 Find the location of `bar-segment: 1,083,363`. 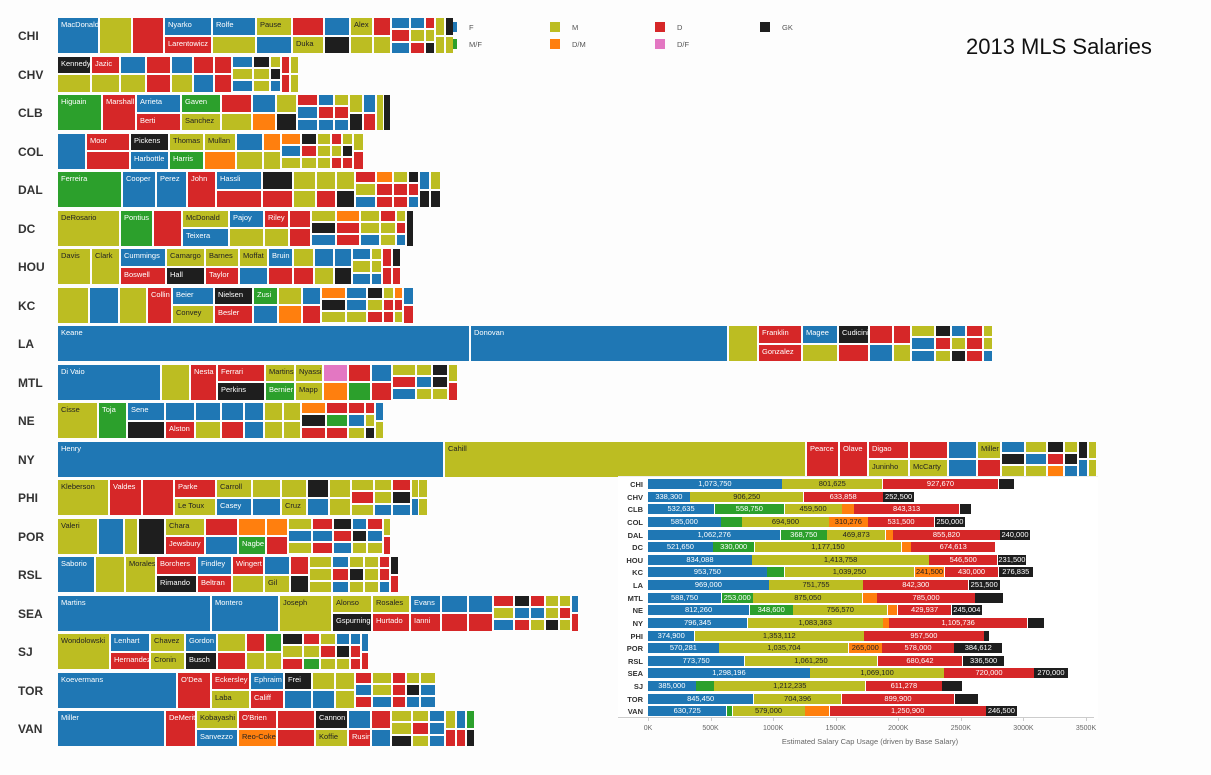

bar-segment: 1,083,363 is located at coordinates (815, 622).